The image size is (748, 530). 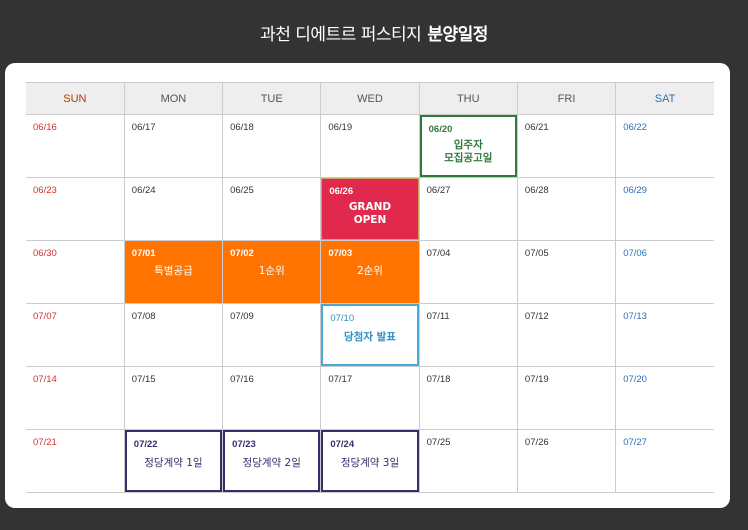 I want to click on calendar-day-cell: 07/27, so click(x=664, y=461).